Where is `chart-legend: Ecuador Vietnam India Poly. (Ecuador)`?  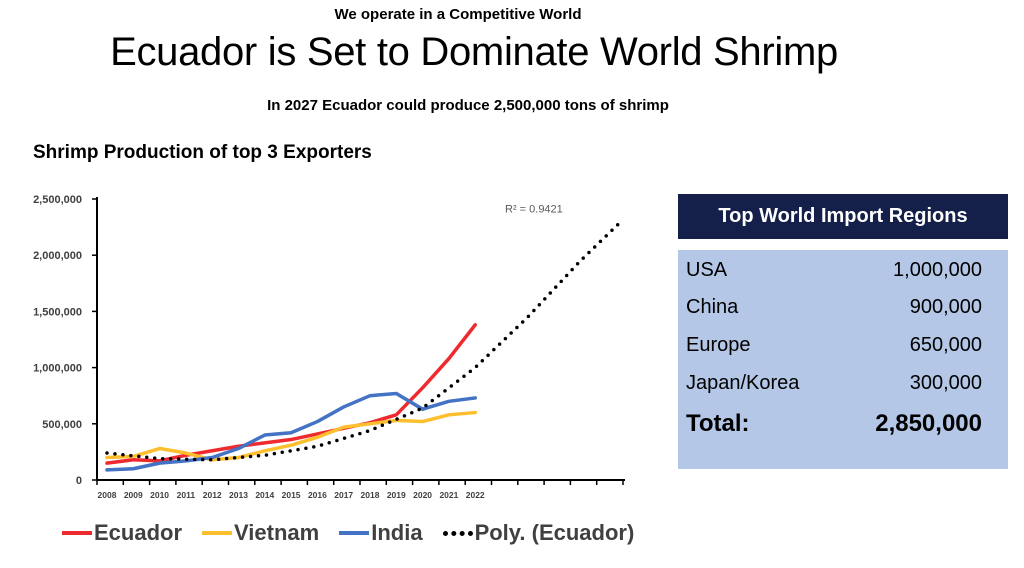 chart-legend: Ecuador Vietnam India Poly. (Ecuador) is located at coordinates (358, 533).